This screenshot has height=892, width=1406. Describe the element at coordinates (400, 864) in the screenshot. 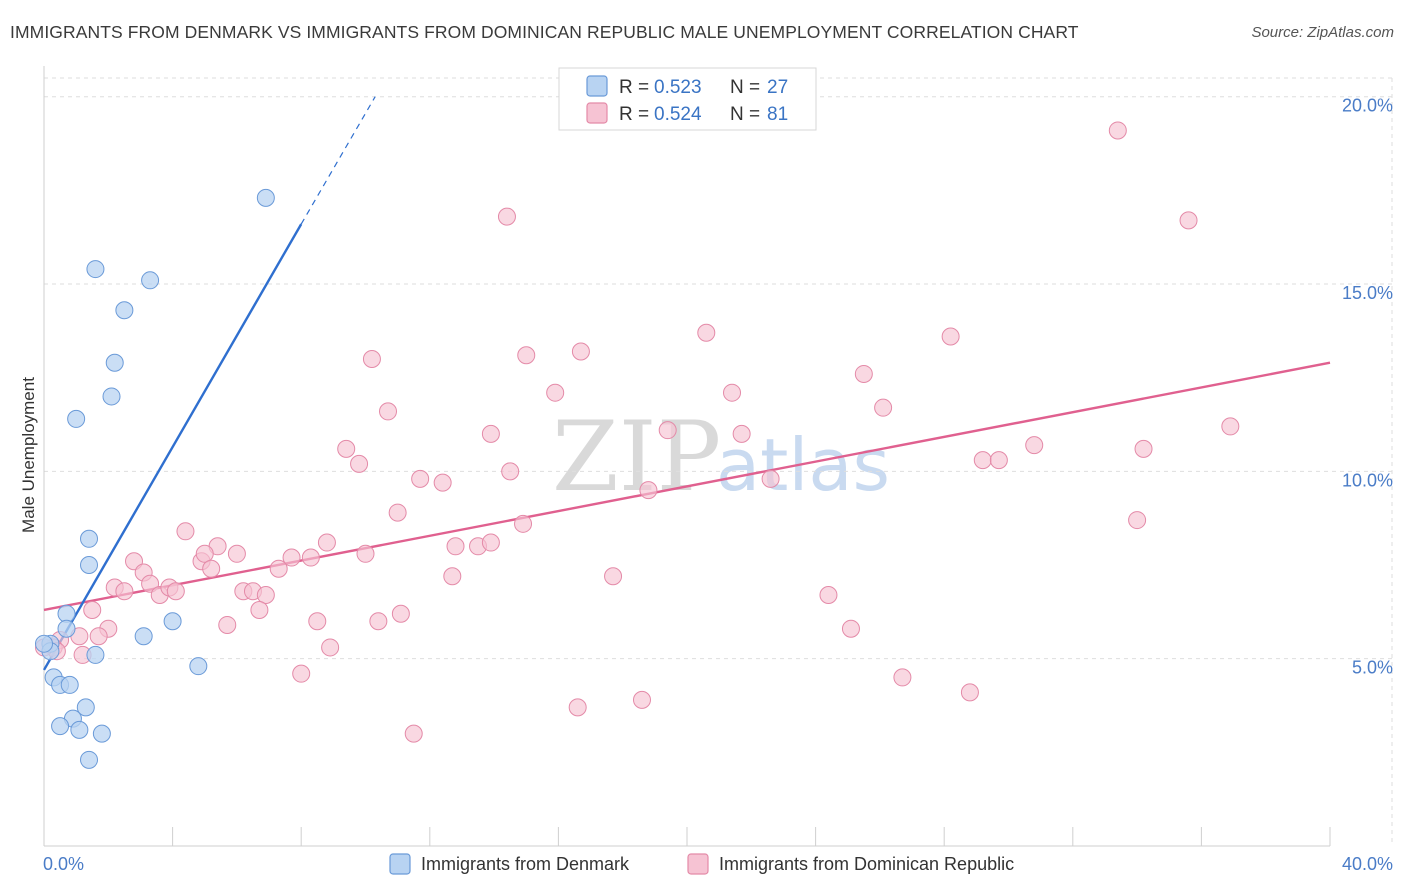

I see `series-legend-swatch-denmark` at that location.